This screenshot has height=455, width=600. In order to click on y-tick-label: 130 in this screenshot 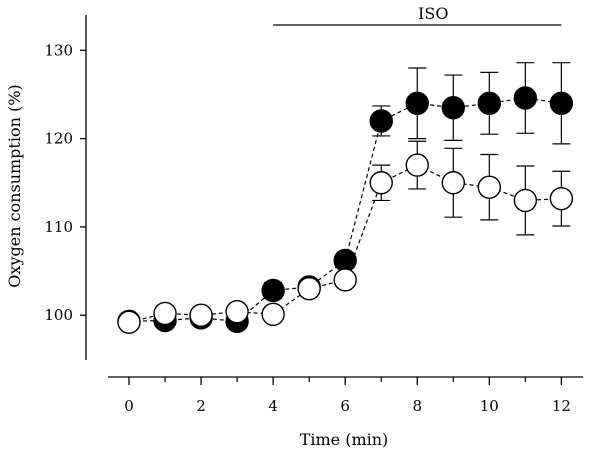, I will do `click(58, 50)`.